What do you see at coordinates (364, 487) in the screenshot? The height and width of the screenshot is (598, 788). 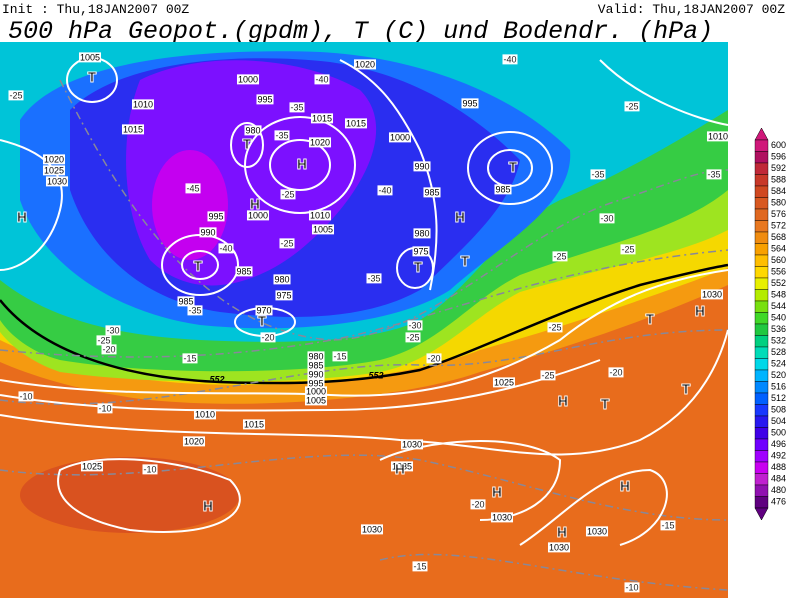 I see `isotherm` at bounding box center [364, 487].